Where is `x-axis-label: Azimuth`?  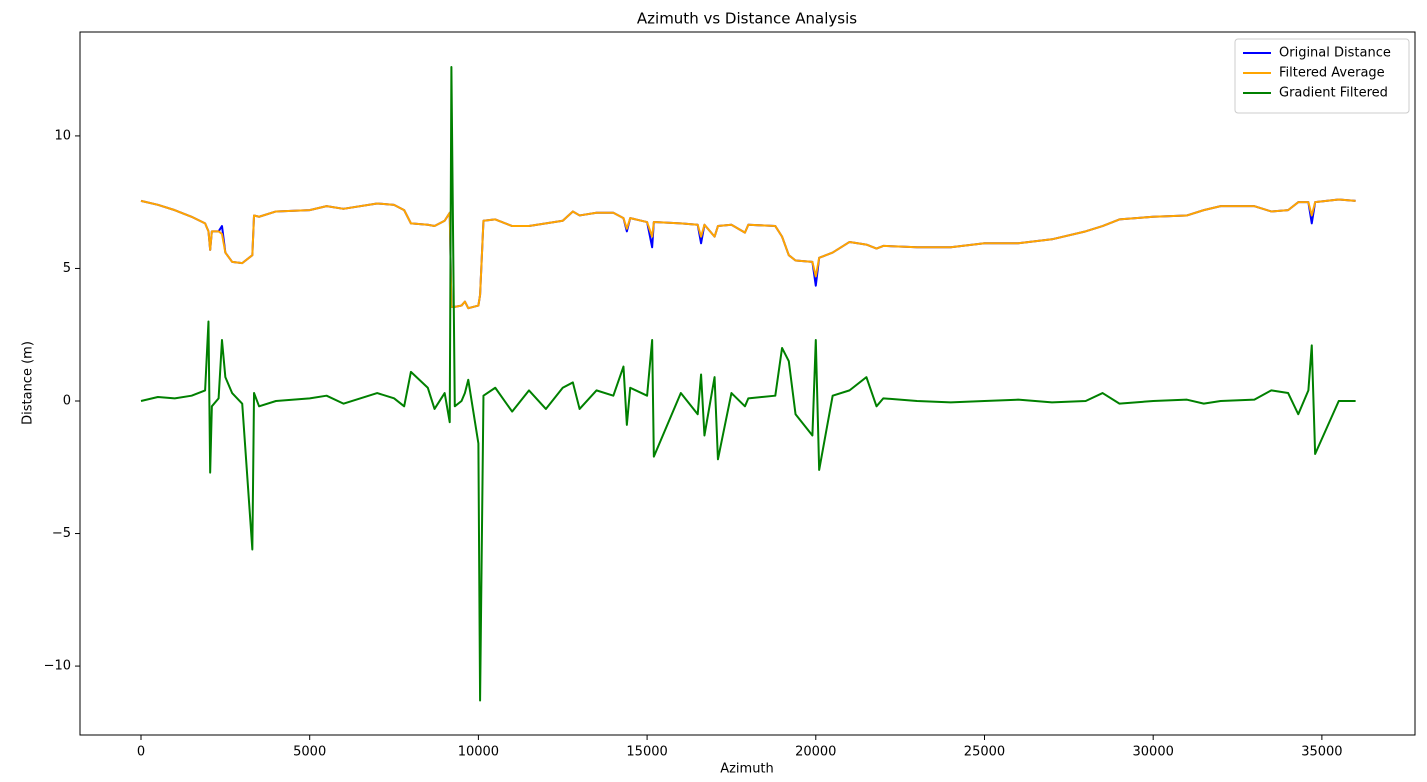
x-axis-label: Azimuth is located at coordinates (747, 769).